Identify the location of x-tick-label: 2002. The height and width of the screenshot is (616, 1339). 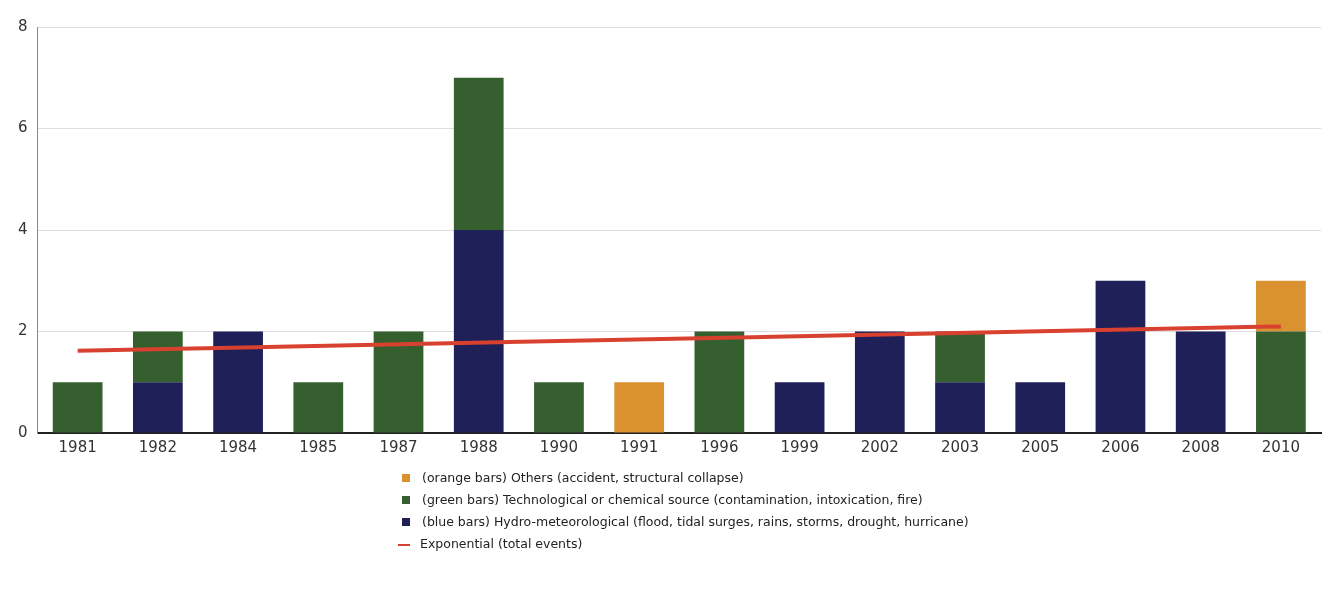
(879, 446).